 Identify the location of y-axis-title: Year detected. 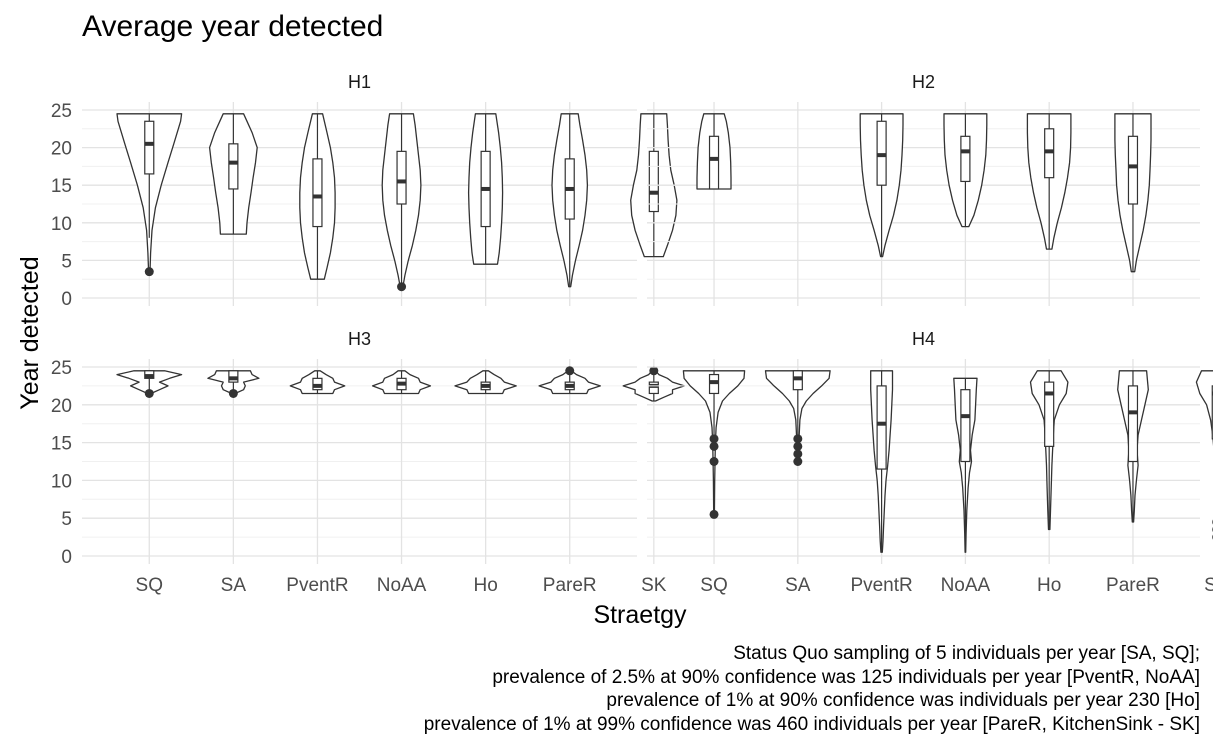
(30, 332).